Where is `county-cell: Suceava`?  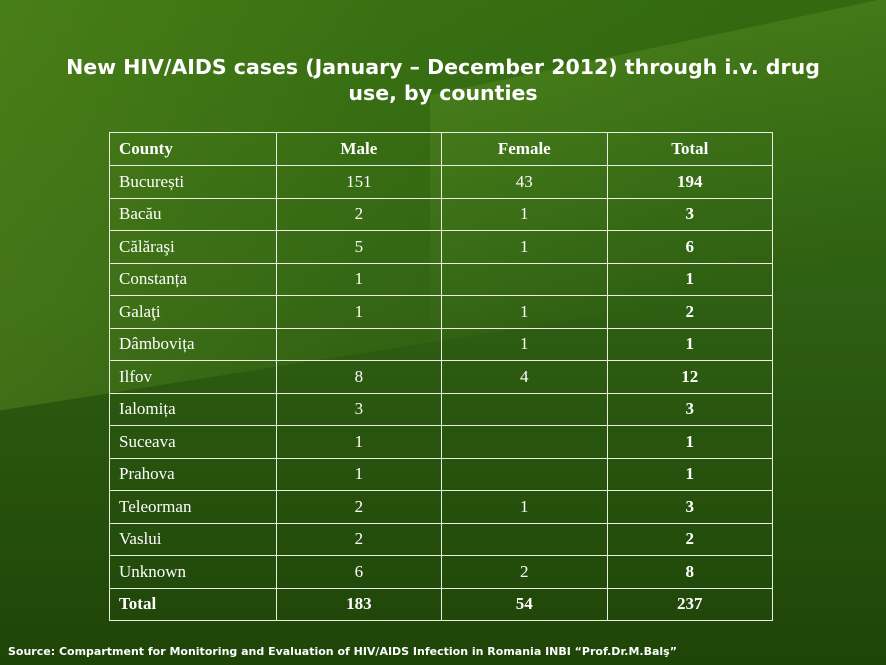
county-cell: Suceava is located at coordinates (193, 442).